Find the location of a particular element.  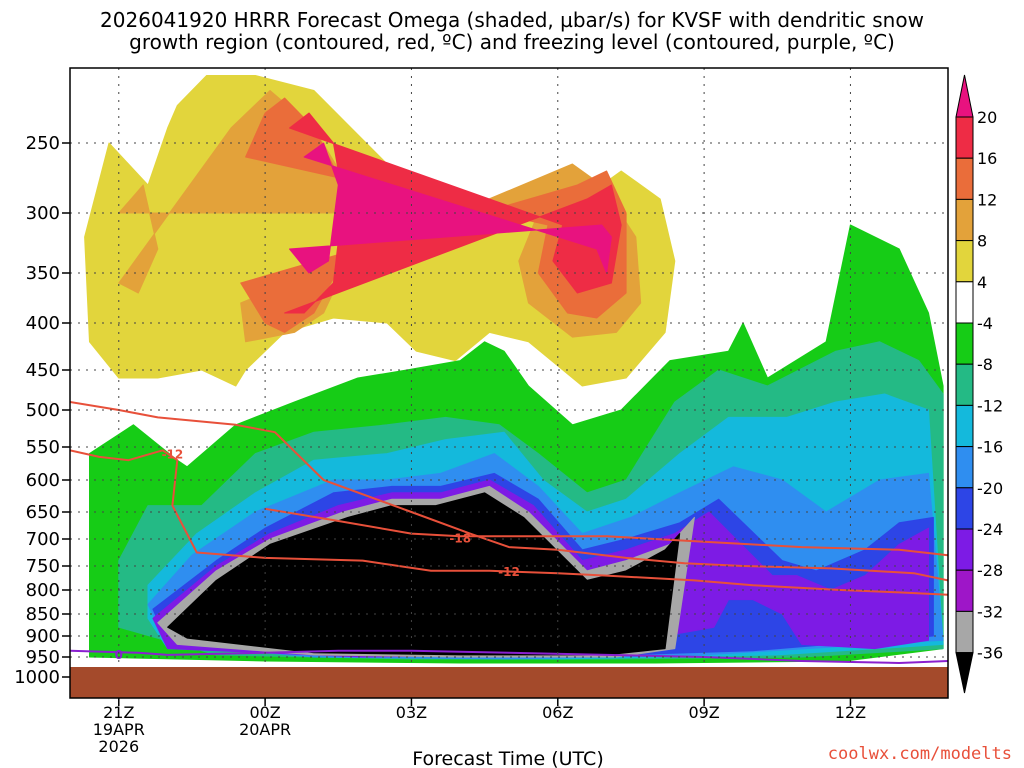

colorbar-label-12: 12 is located at coordinates (987, 199).